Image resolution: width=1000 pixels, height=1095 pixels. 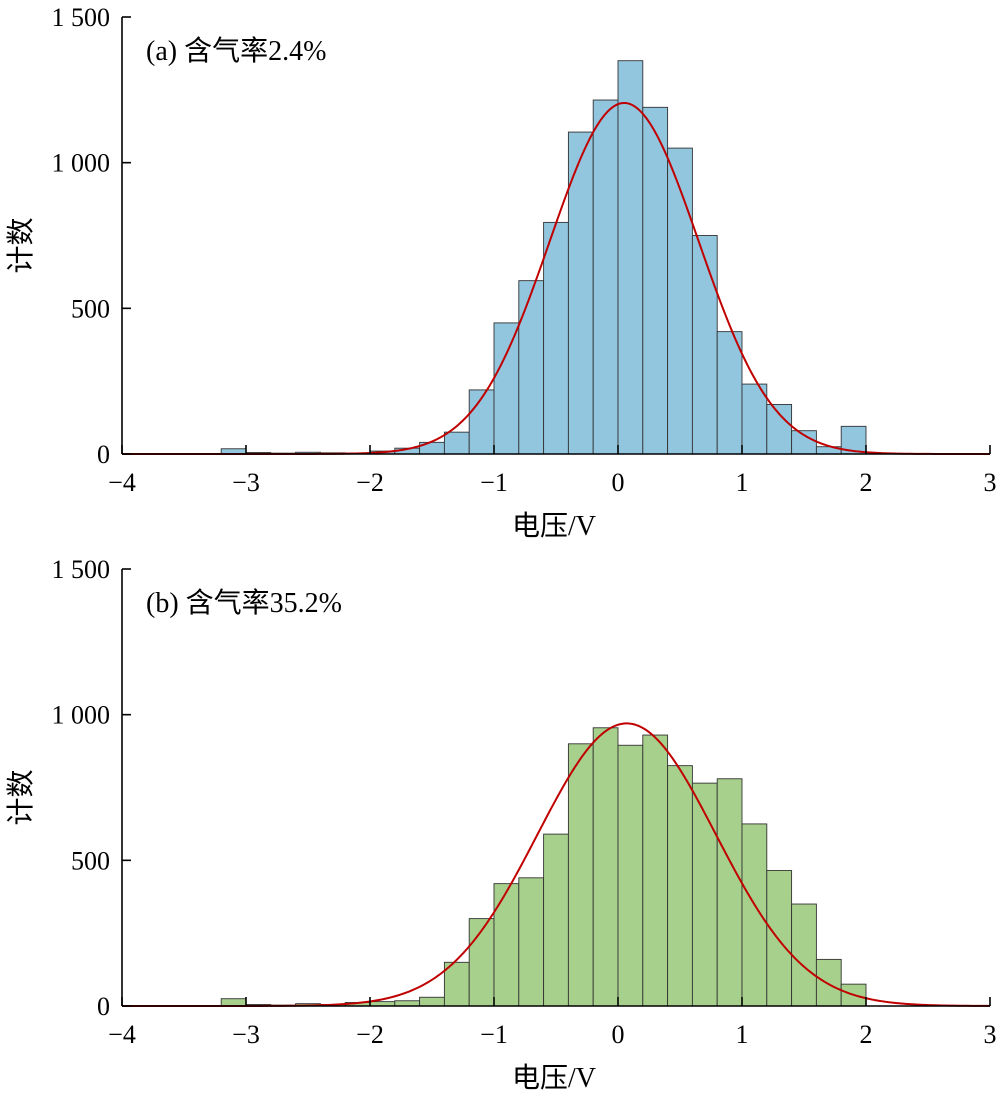 I want to click on panel-label: (a) 含气率2.4%, so click(x=236, y=51).